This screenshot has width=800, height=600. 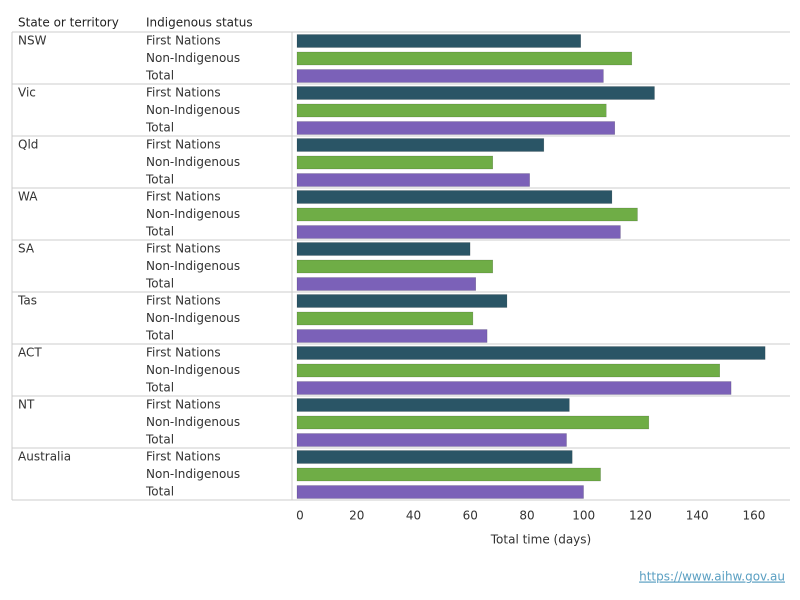 I want to click on x-tick-label: 100, so click(x=583, y=516).